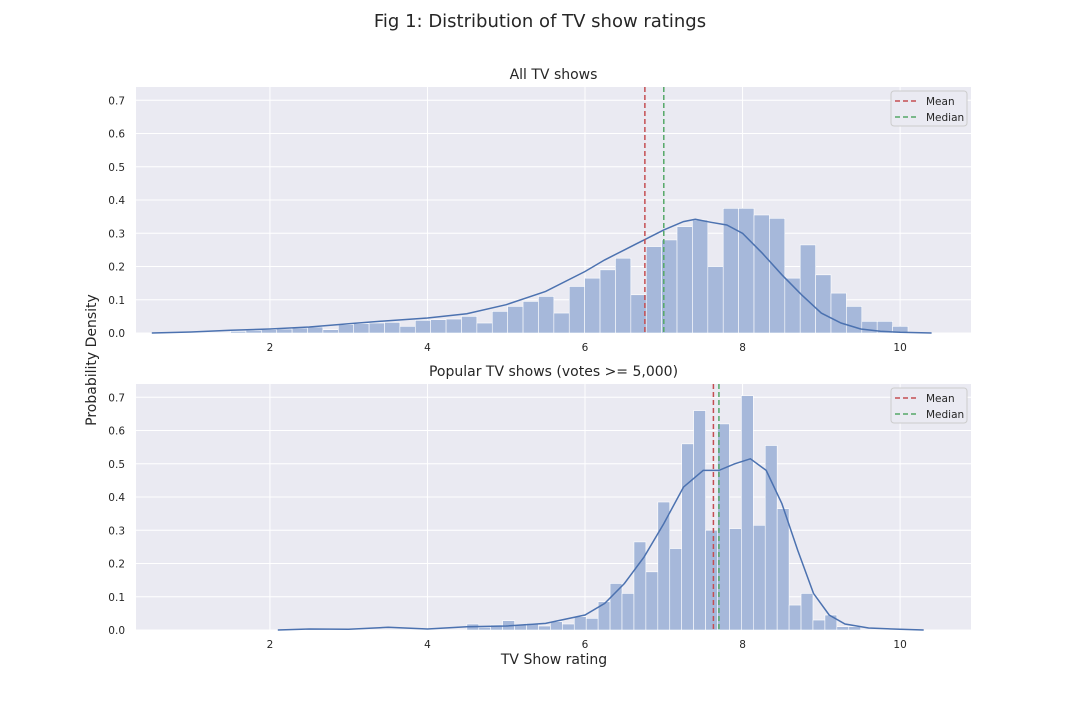 The image size is (1080, 724). I want to click on legend-label: Mean, so click(940, 399).